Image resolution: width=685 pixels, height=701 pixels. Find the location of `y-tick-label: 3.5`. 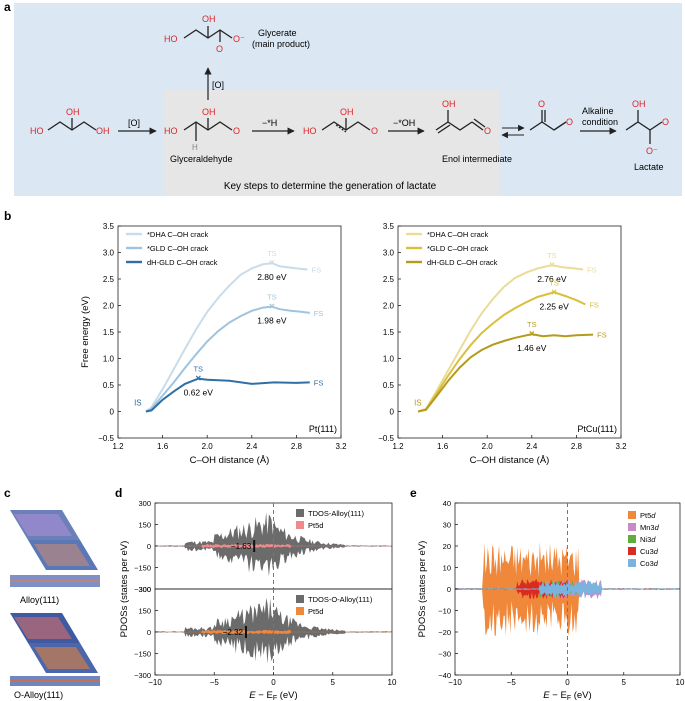

y-tick-label: 3.5 is located at coordinates (389, 226).